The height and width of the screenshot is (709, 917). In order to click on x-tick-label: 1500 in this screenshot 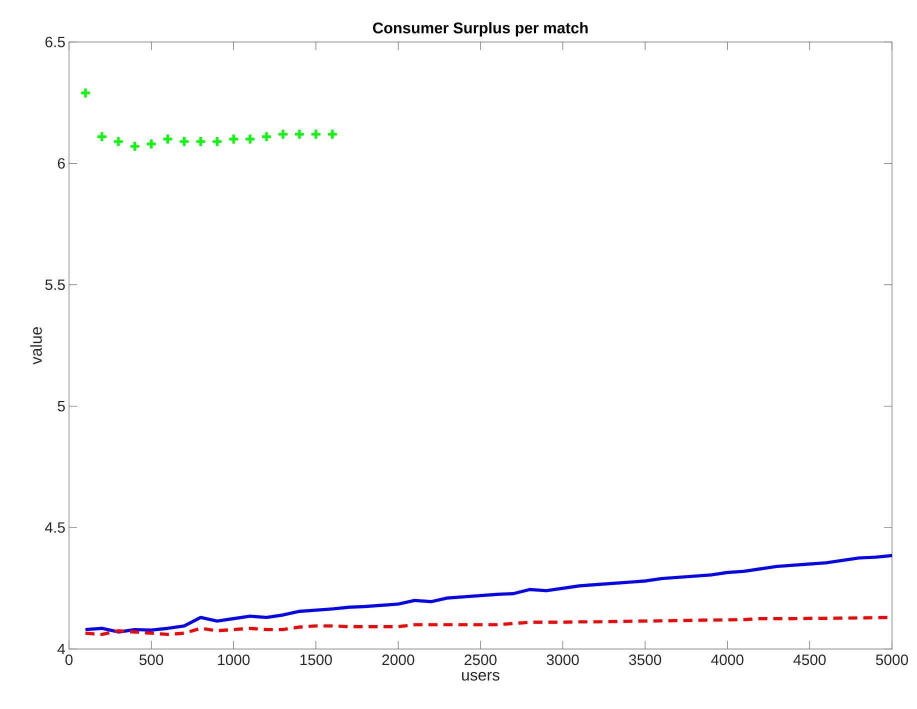, I will do `click(316, 660)`.